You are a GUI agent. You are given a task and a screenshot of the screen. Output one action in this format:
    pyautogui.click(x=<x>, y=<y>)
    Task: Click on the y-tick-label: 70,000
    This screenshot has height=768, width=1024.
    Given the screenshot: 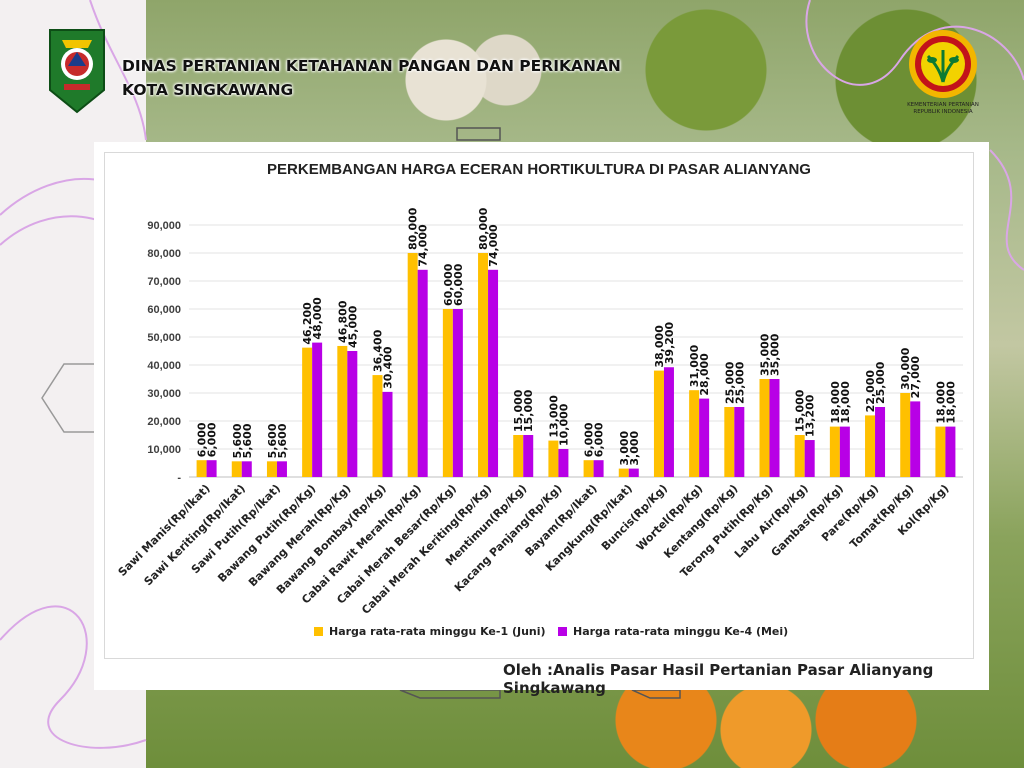 What is the action you would take?
    pyautogui.click(x=164, y=282)
    